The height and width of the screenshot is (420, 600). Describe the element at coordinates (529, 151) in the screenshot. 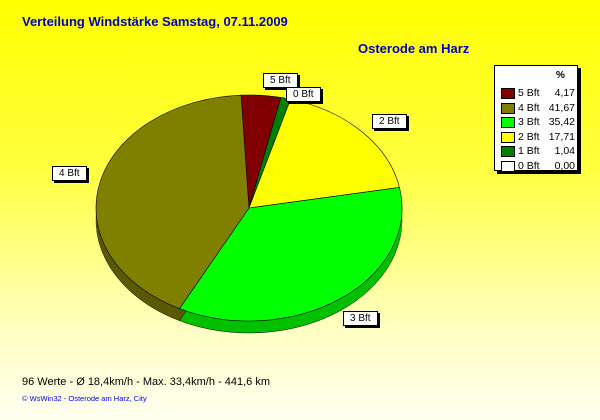

I see `legend-label: 1 Bft` at that location.